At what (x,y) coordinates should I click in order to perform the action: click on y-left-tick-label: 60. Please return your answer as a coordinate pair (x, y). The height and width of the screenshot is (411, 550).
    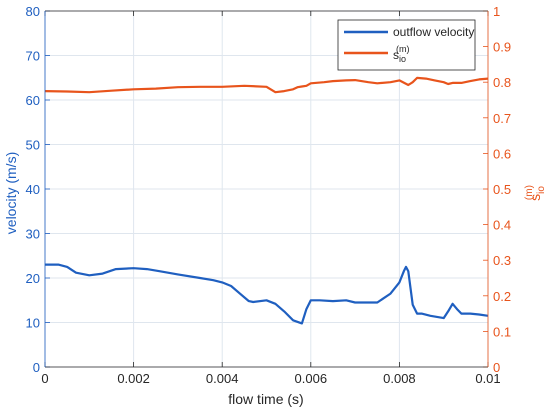
    Looking at the image, I should click on (33, 100).